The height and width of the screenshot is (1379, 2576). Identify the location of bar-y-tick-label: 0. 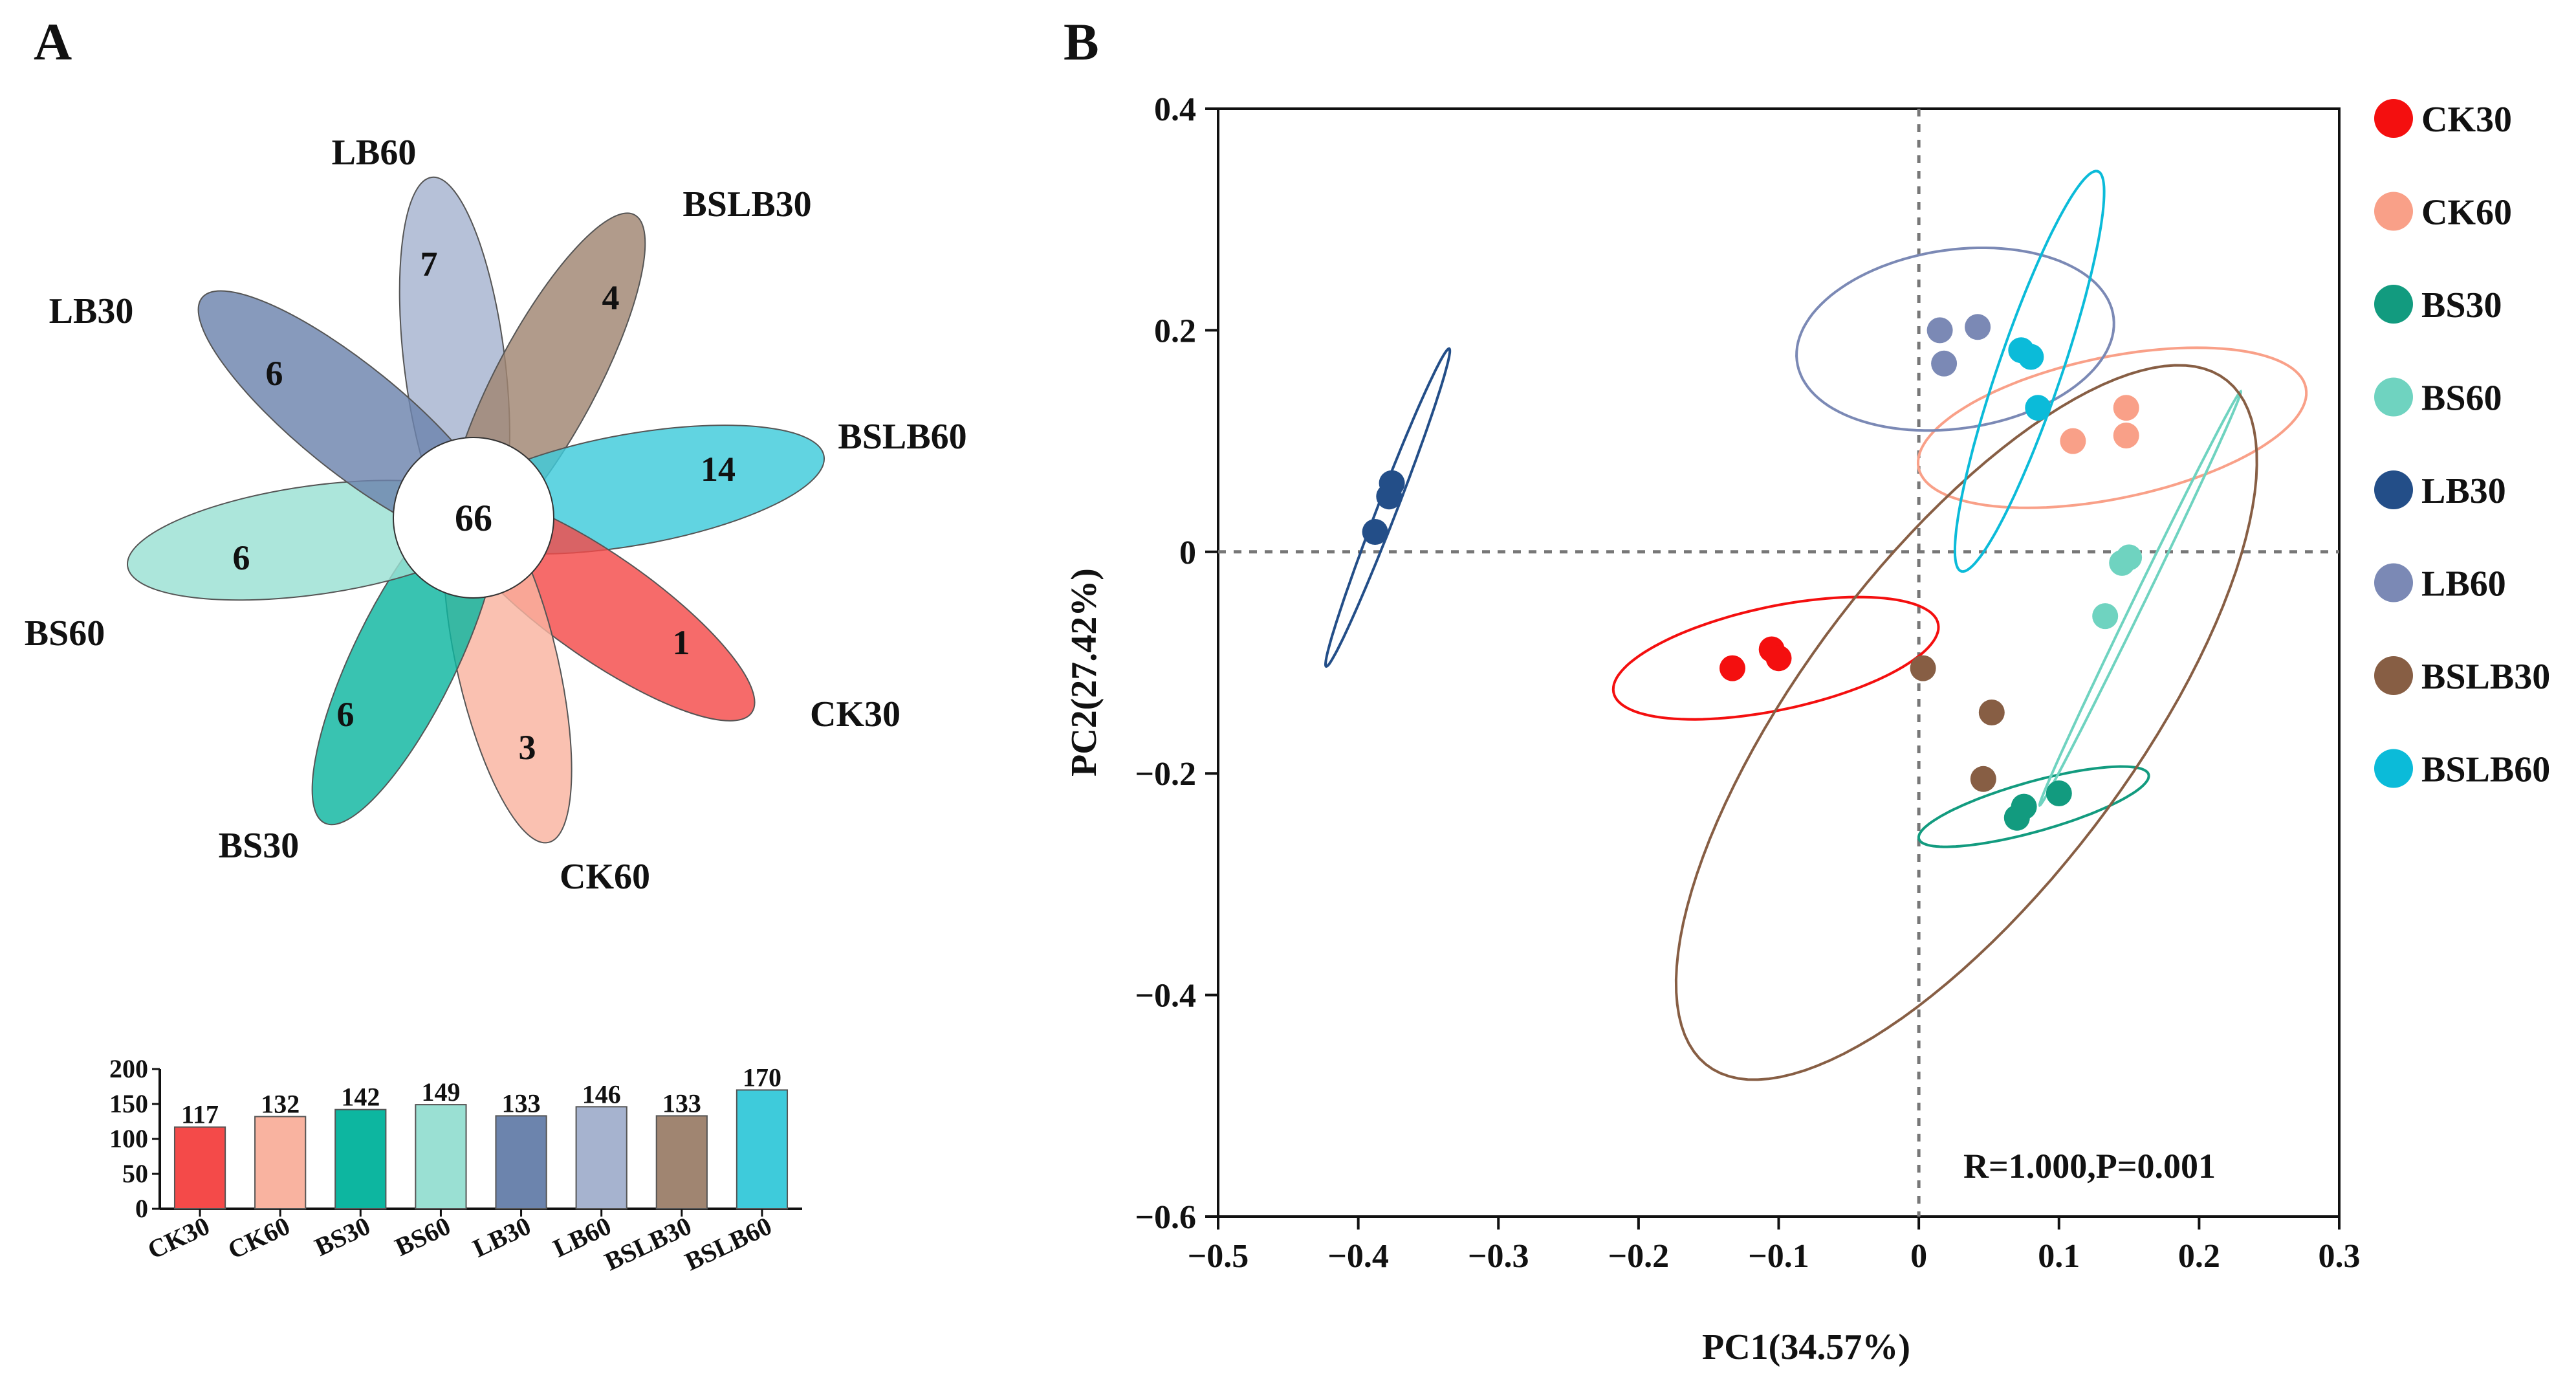
(141, 1209).